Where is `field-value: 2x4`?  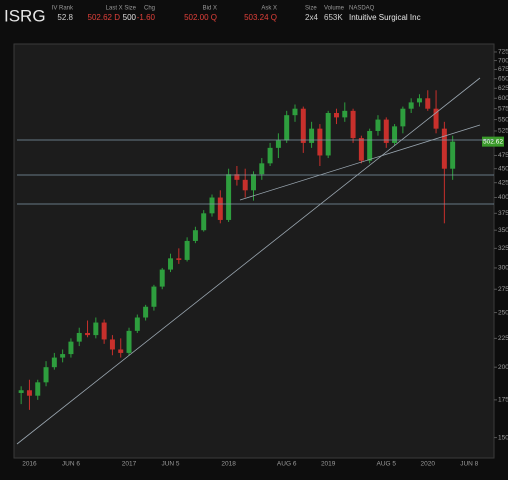
field-value: 2x4 is located at coordinates (311, 17).